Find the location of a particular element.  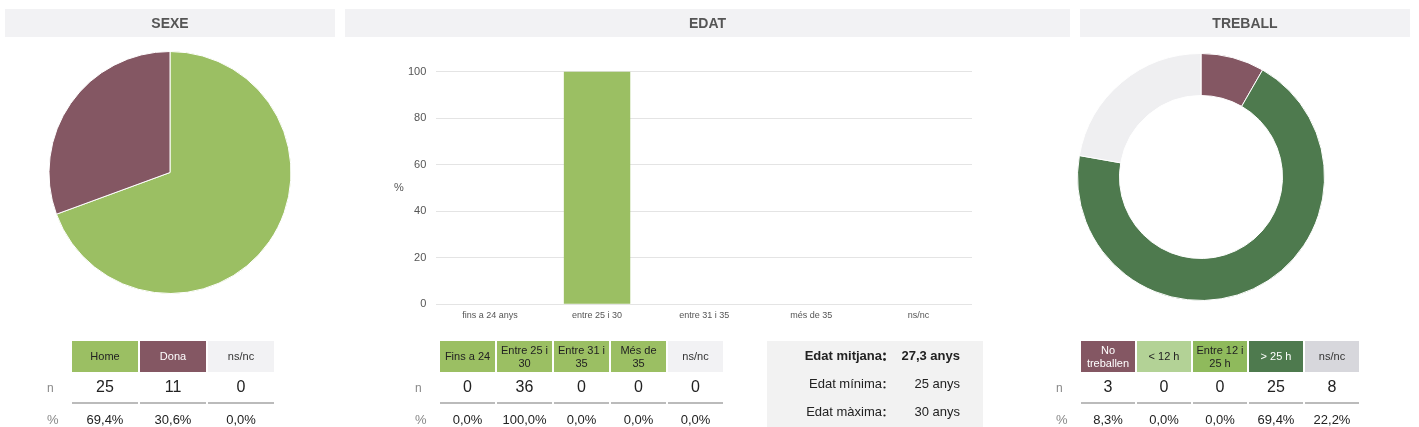

y-axis-title: % is located at coordinates (399, 186).